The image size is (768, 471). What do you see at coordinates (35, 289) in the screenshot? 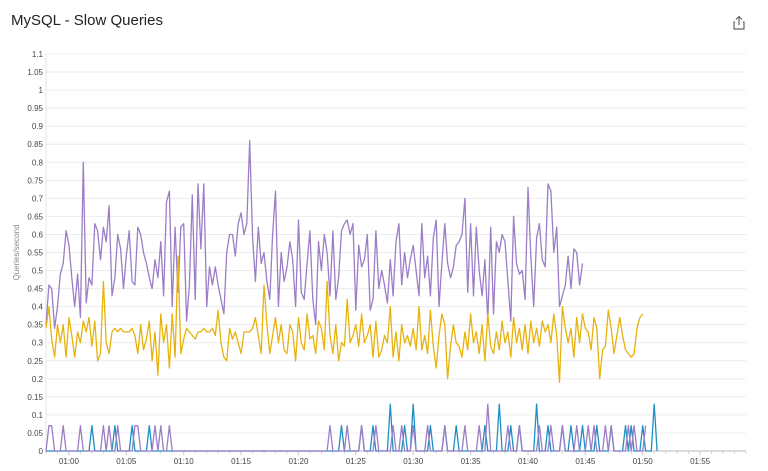
I see `y-tick-label: 0.45` at bounding box center [35, 289].